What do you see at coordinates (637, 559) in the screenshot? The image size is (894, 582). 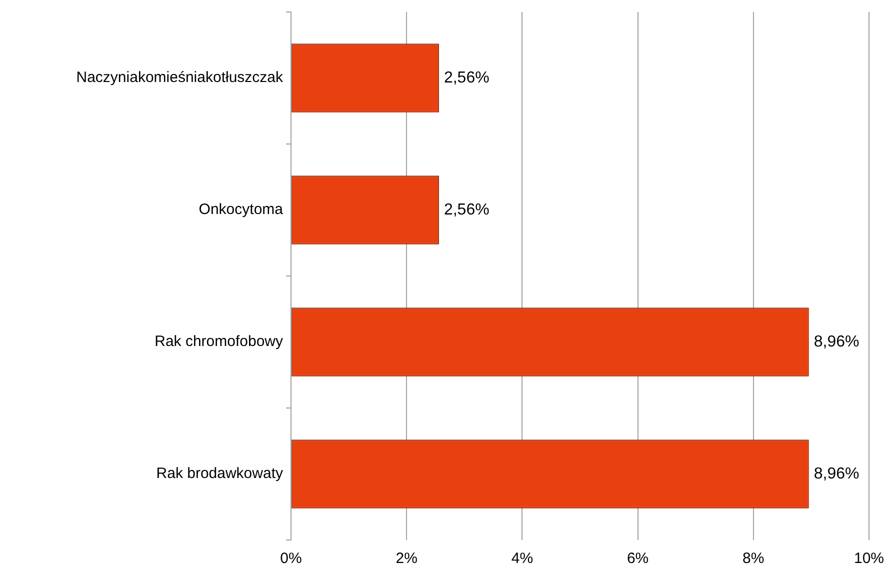 I see `x-tick-label: 6%` at bounding box center [637, 559].